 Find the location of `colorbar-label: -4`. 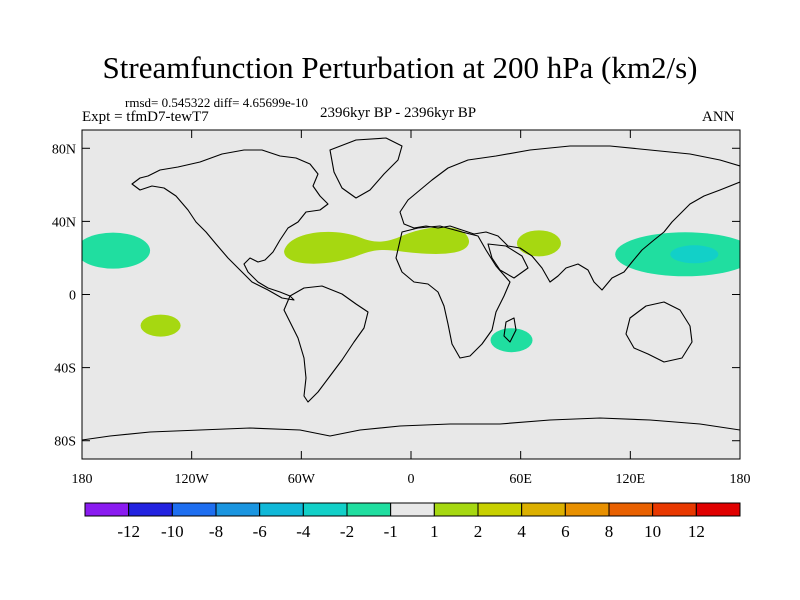

colorbar-label: -4 is located at coordinates (303, 531).